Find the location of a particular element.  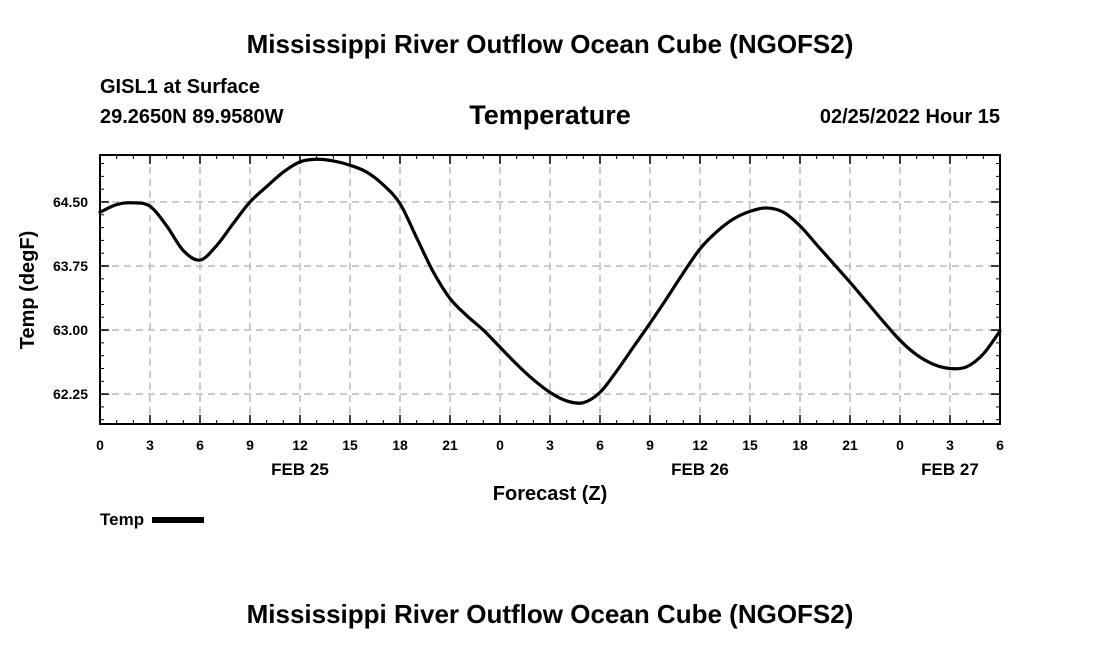

forecast-date: 02/25/2022 Hour 15 is located at coordinates (909, 117).